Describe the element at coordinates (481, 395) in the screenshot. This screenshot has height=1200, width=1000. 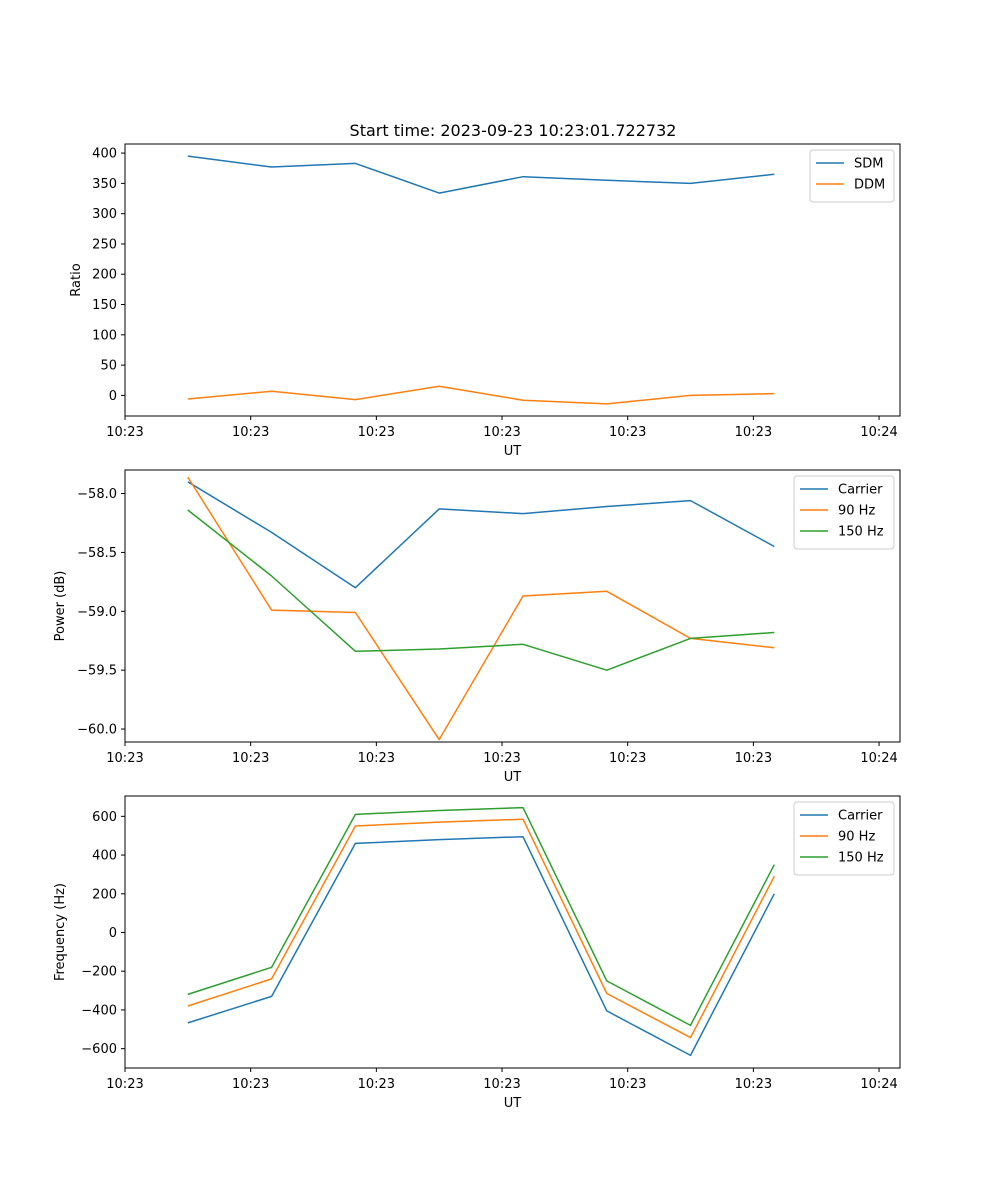
I see `series-line-ddm` at that location.